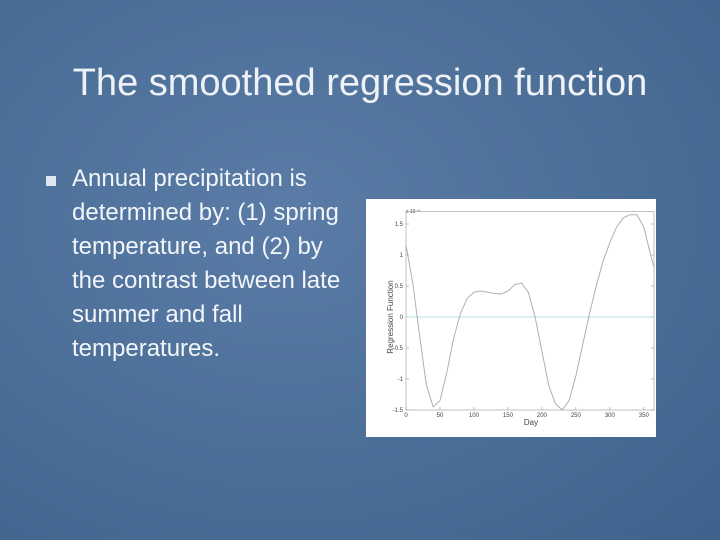  Describe the element at coordinates (474, 416) in the screenshot. I see `x-tick-label: 100` at that location.